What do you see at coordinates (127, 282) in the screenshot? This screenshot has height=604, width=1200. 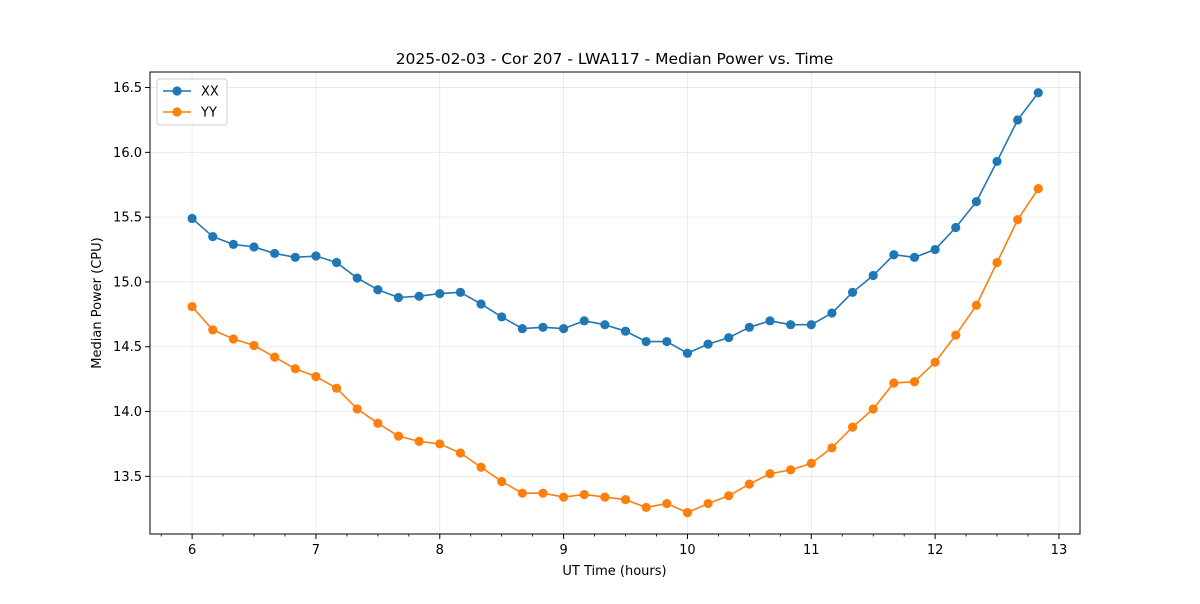 I see `y-tick-label: 15.0` at bounding box center [127, 282].